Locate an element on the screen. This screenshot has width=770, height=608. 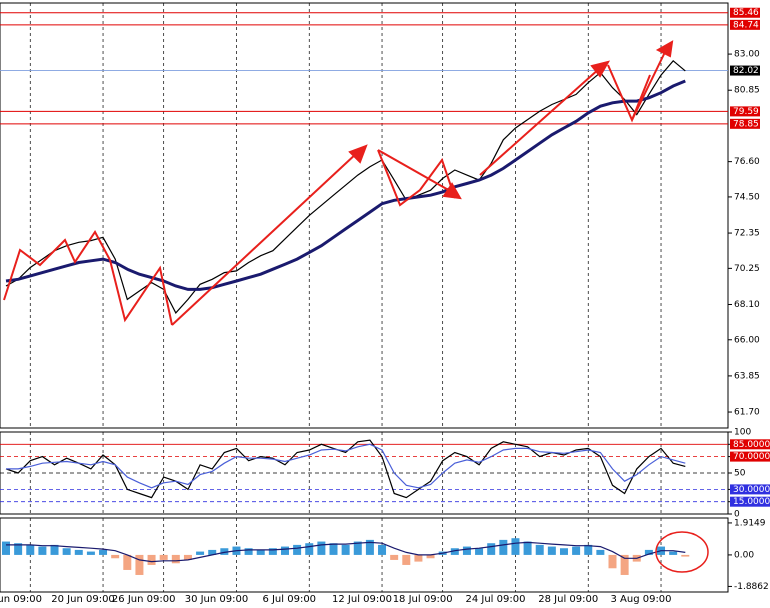
y-tick-label: 61.70 is located at coordinates (747, 413).